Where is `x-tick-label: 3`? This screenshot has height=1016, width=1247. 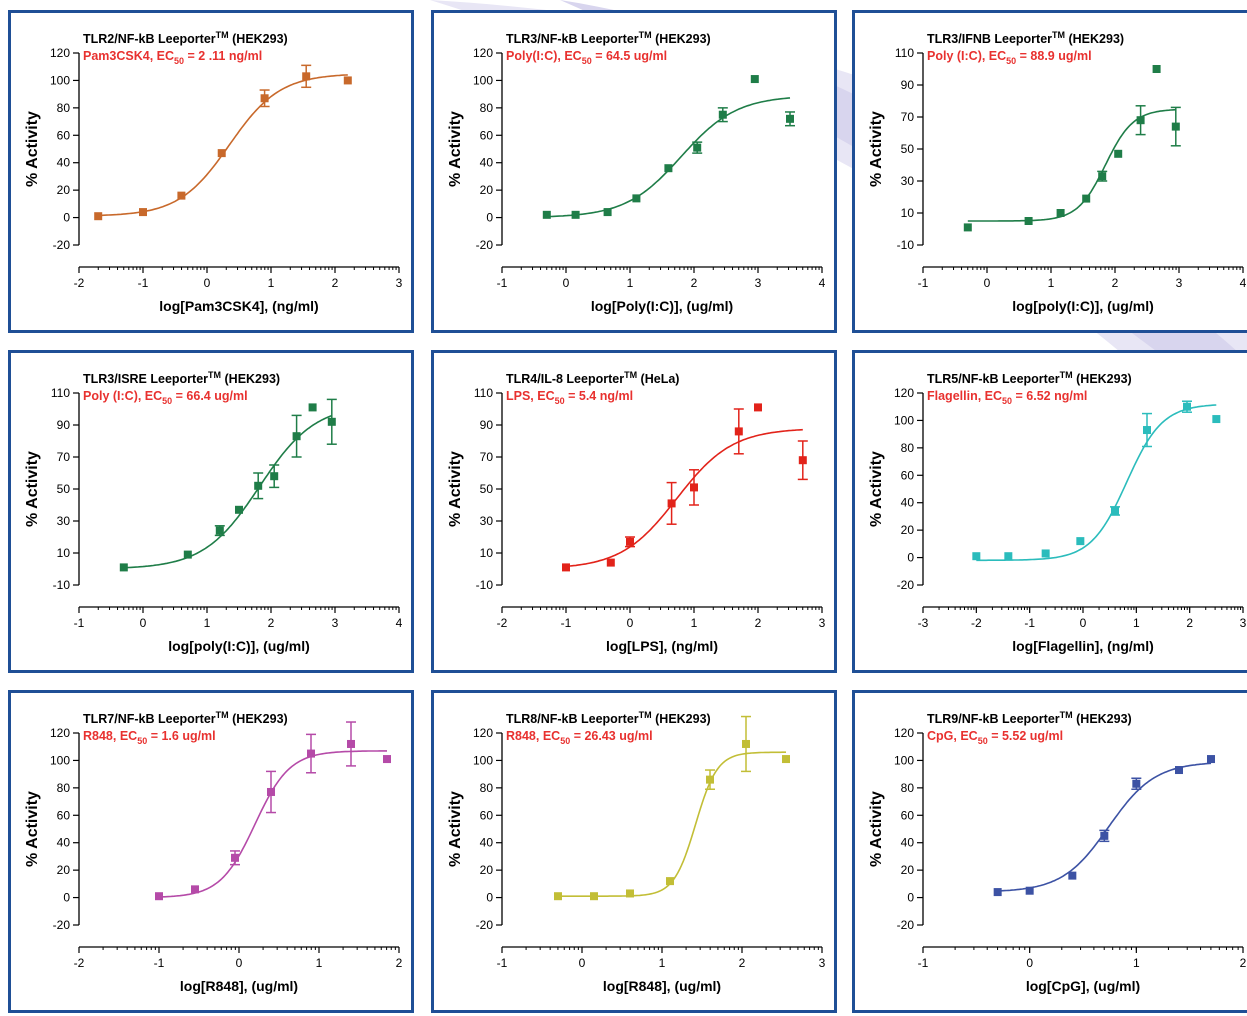 x-tick-label: 3 is located at coordinates (822, 963).